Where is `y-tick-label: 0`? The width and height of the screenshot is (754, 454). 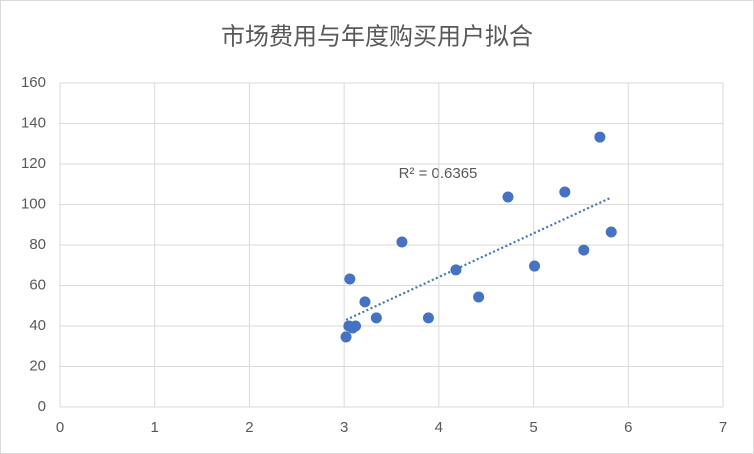
y-tick-label: 0 is located at coordinates (42, 406).